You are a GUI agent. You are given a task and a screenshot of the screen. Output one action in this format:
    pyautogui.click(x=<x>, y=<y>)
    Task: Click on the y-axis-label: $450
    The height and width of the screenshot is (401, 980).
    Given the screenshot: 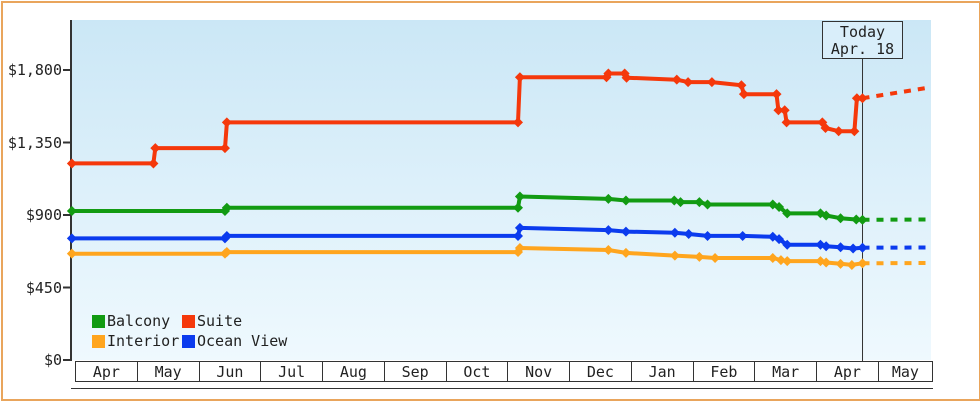 What is the action you would take?
    pyautogui.click(x=34, y=288)
    